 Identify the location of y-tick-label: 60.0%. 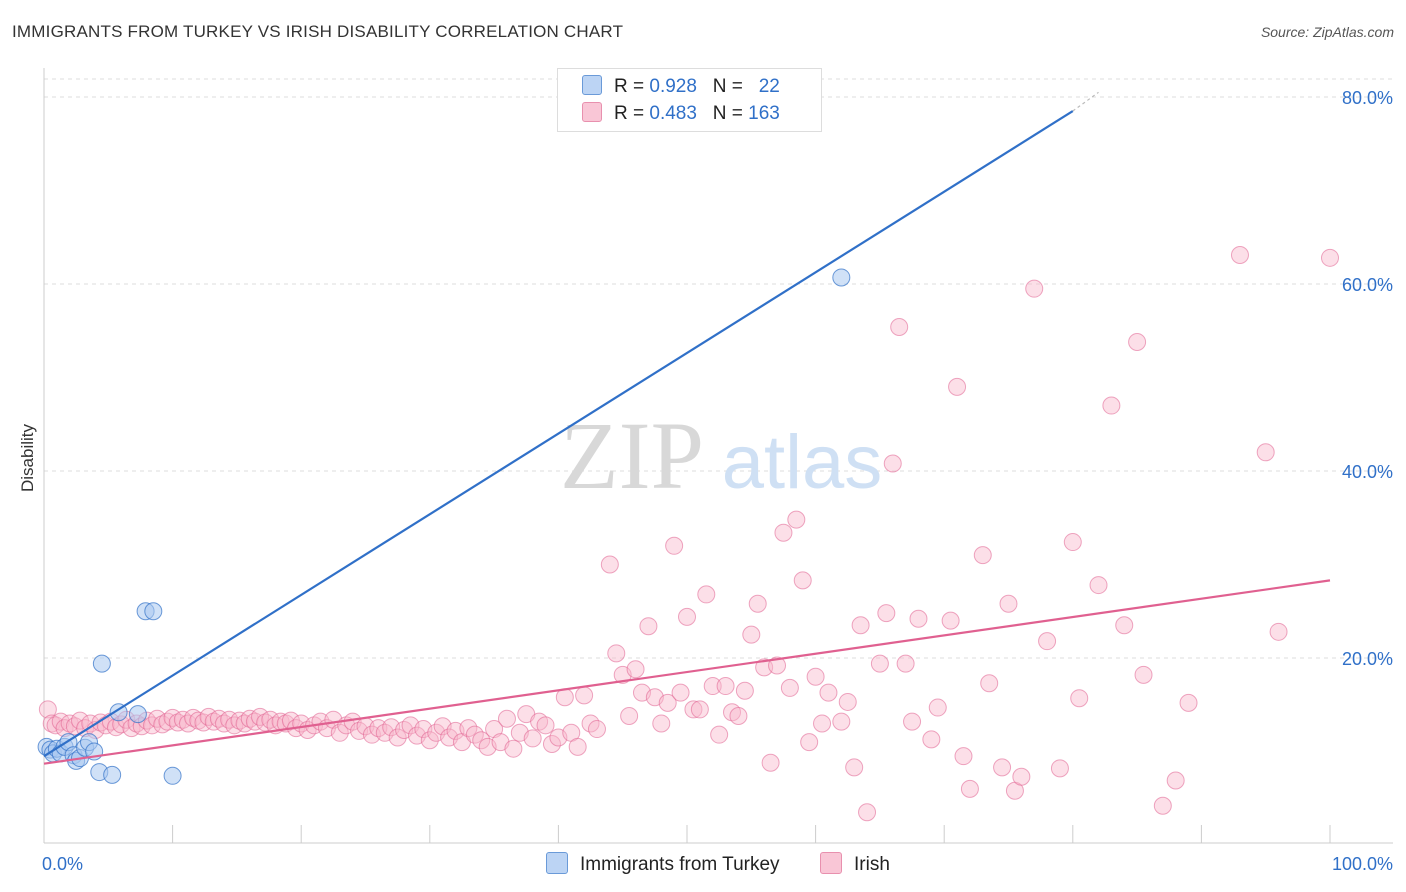
(1367, 285).